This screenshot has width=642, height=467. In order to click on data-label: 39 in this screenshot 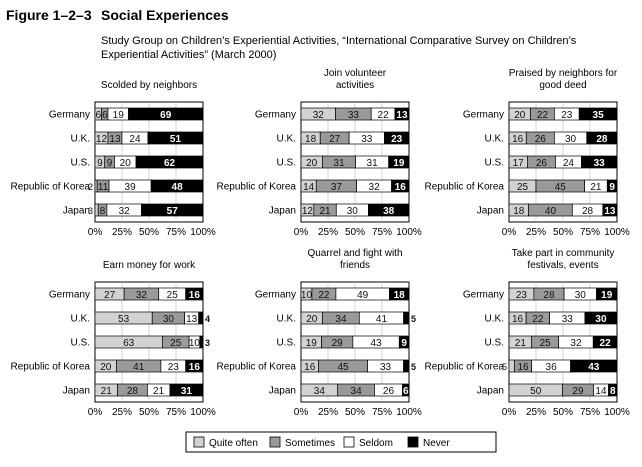, I will do `click(131, 187)`.